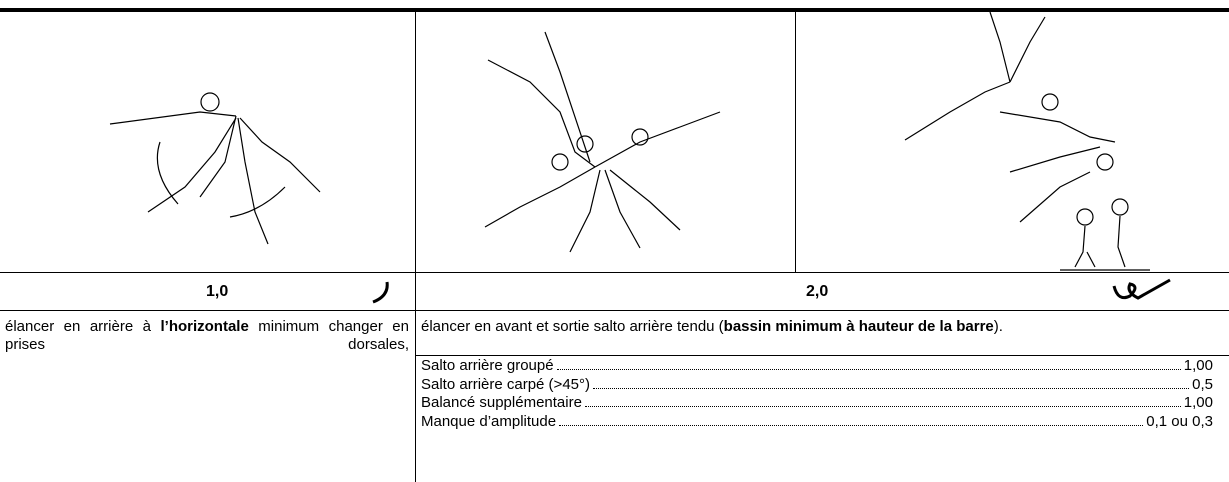 The image size is (1229, 482). What do you see at coordinates (614, 10) in the screenshot?
I see `top-rule` at bounding box center [614, 10].